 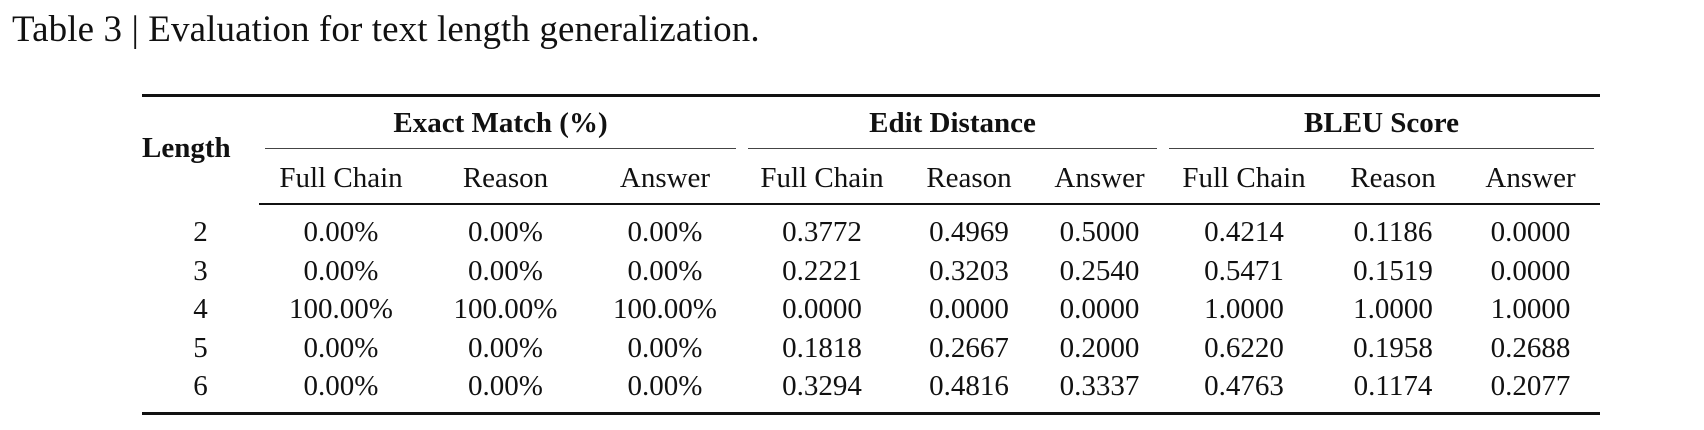 What do you see at coordinates (969, 391) in the screenshot?
I see `table-cell: 0.4816` at bounding box center [969, 391].